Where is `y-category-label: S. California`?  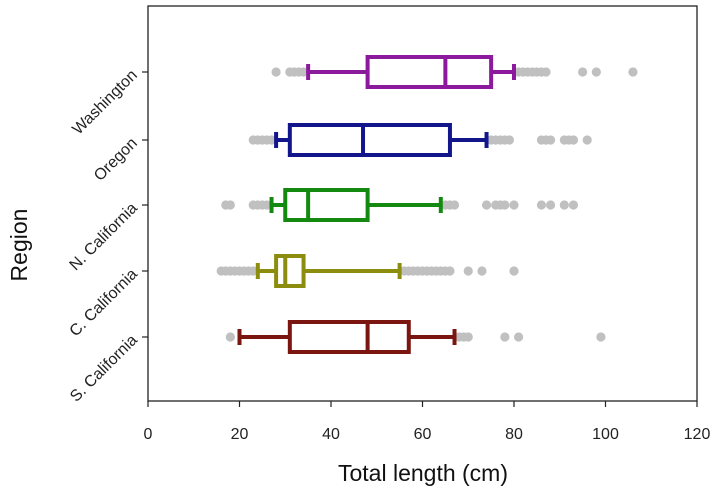
y-category-label: S. California is located at coordinates (104, 369).